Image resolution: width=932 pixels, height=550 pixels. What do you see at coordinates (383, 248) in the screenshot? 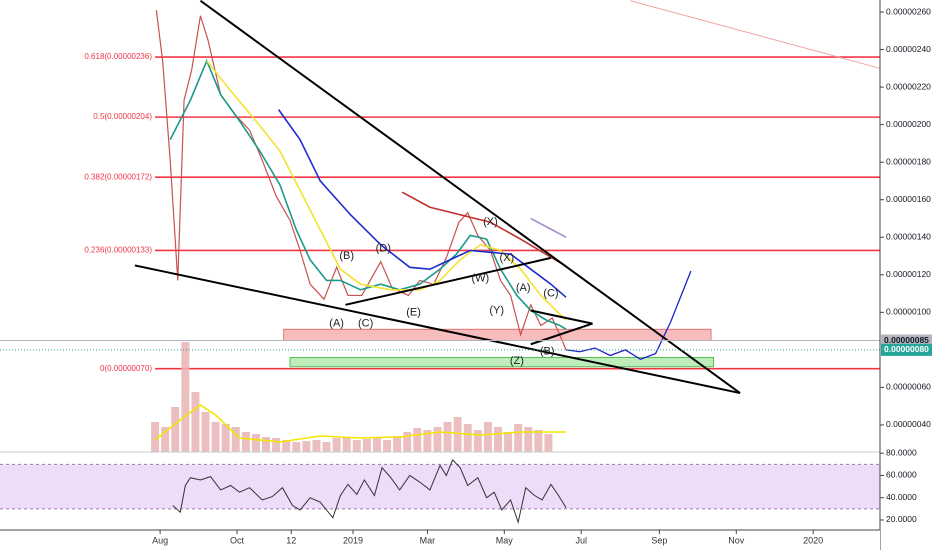
I see `wave-label: (D)` at bounding box center [383, 248].